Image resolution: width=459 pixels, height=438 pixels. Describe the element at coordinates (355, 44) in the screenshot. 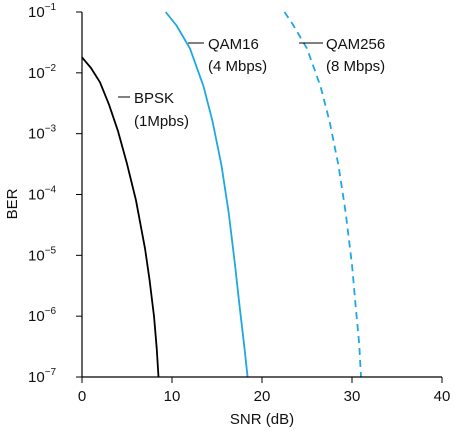

I see `series-label-line1: QAM256` at that location.